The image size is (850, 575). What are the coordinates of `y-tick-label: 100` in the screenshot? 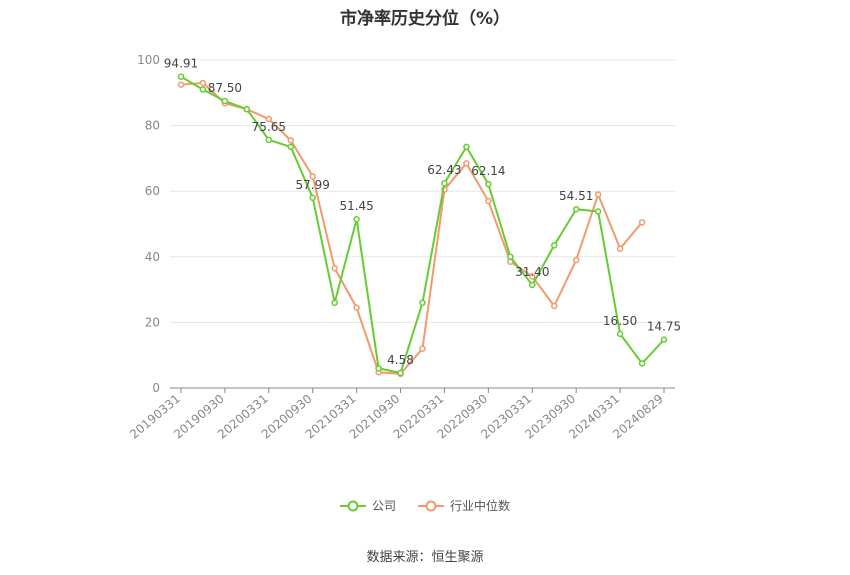 It's located at (148, 60).